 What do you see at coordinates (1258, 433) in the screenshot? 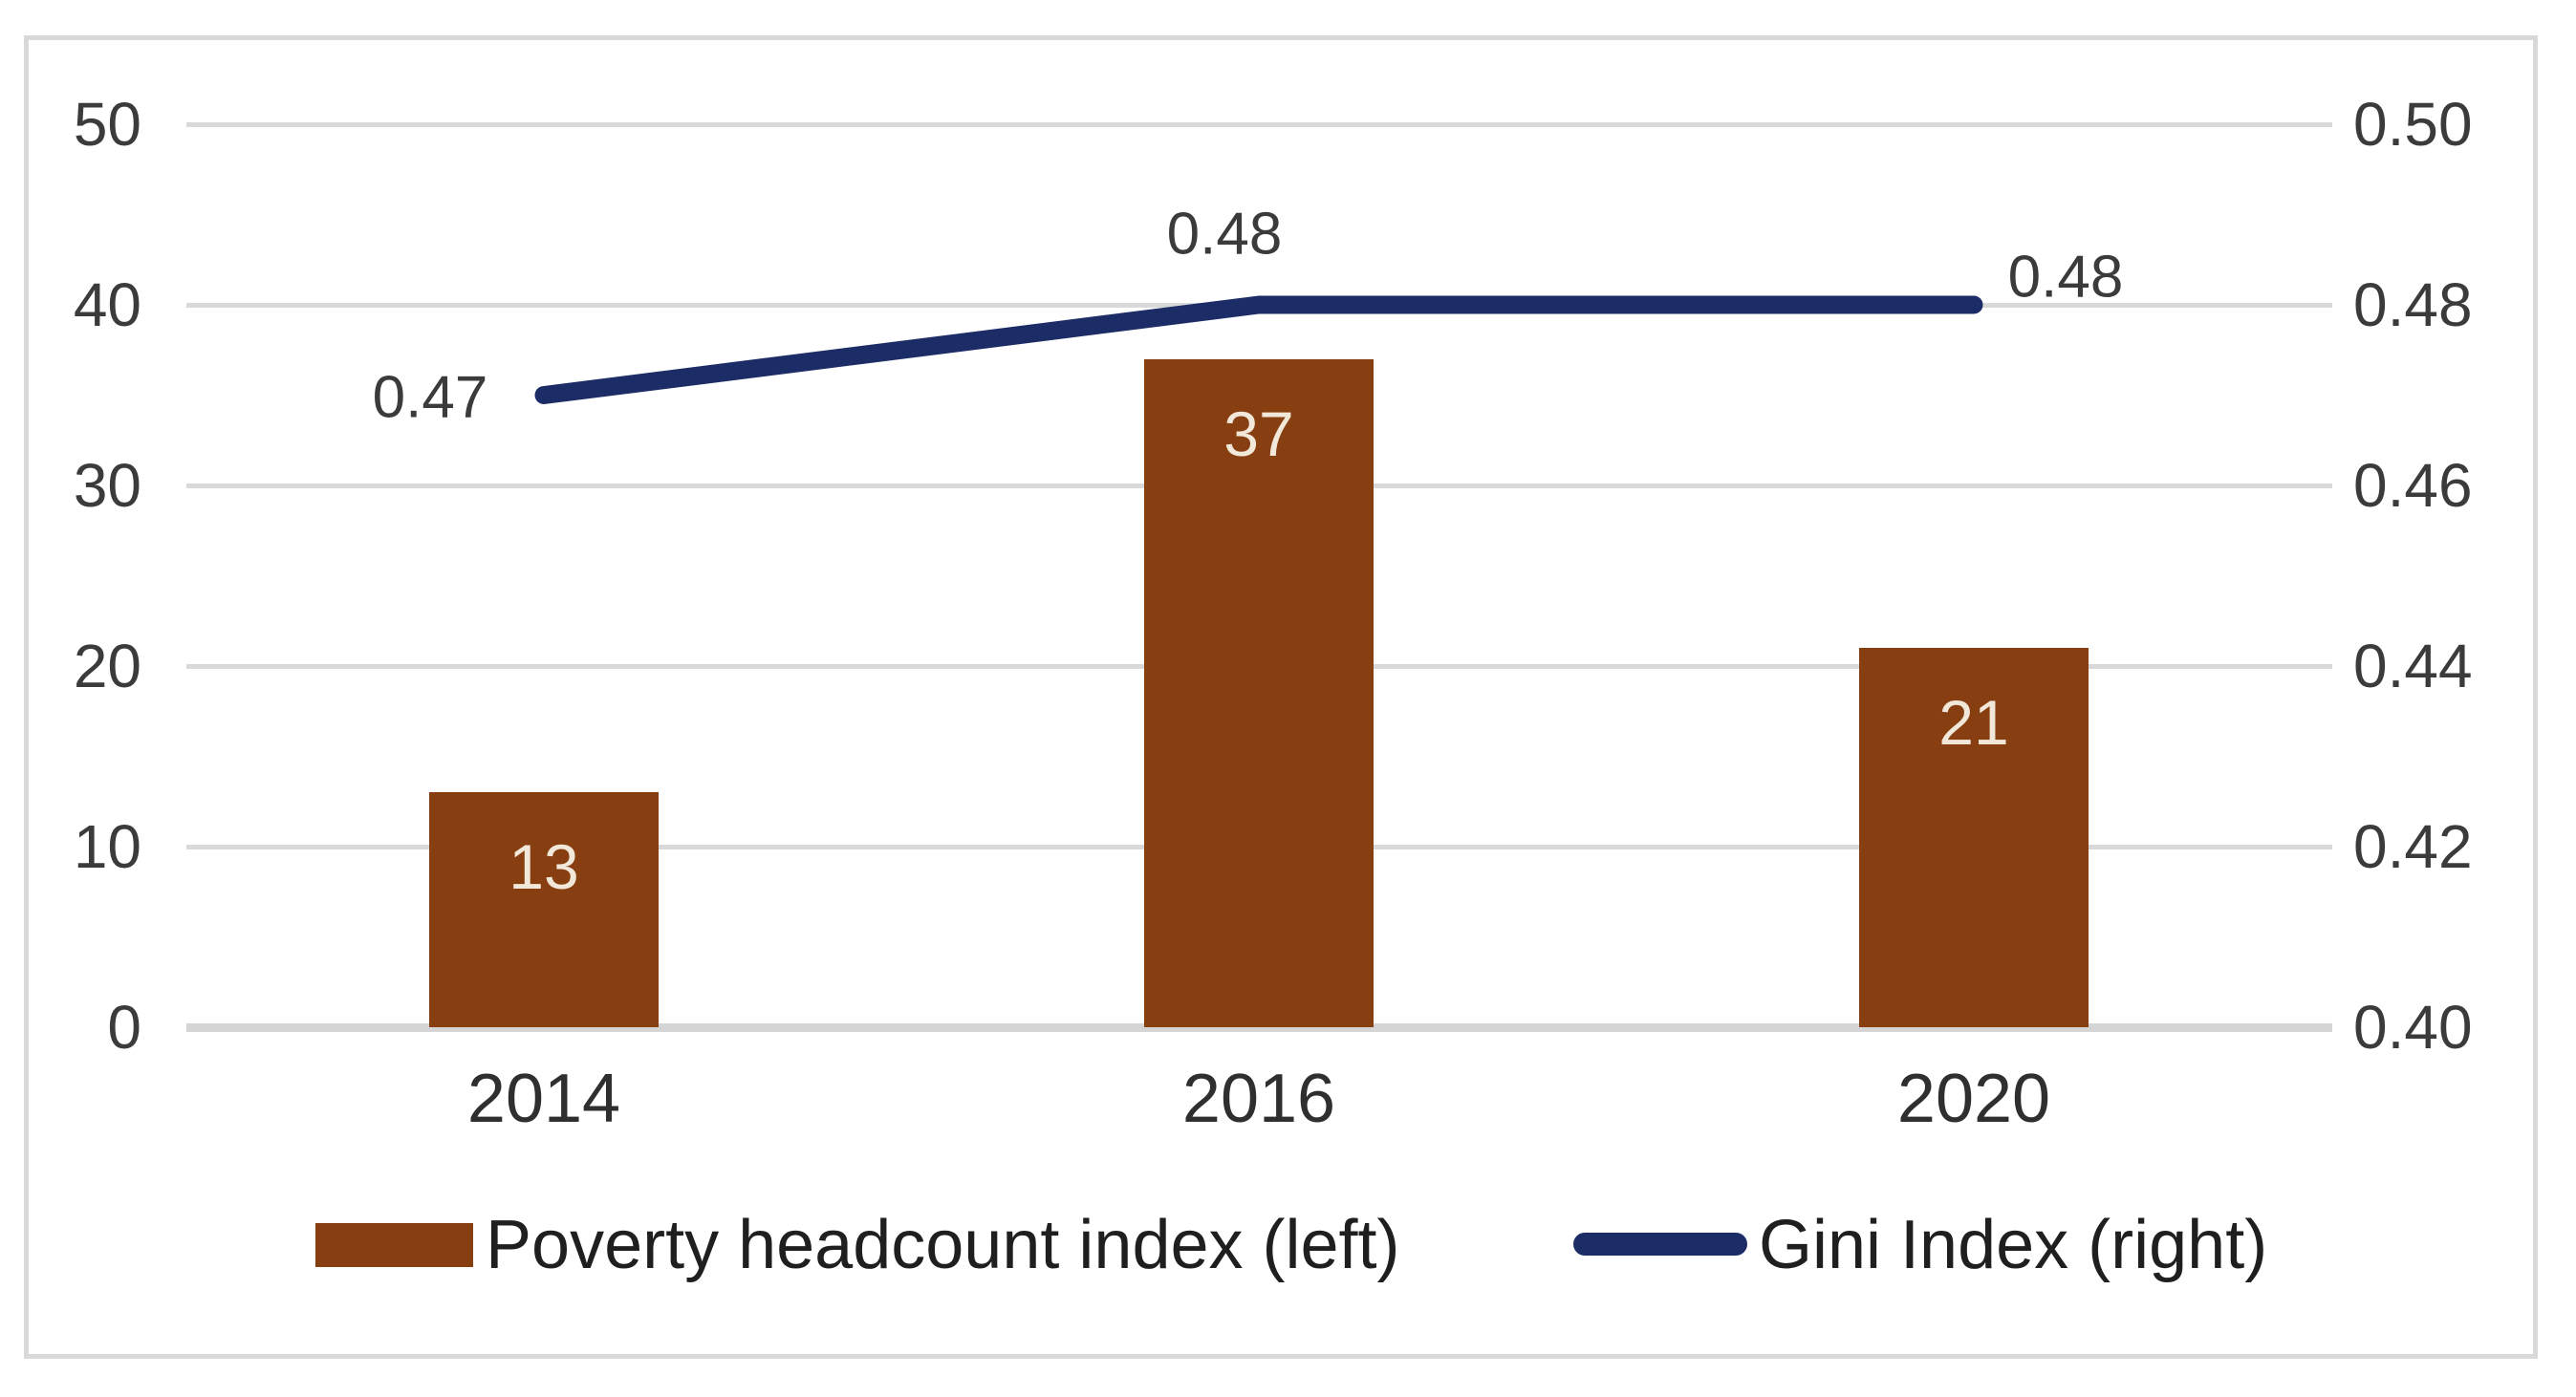
I see `bar-value-label: 37` at bounding box center [1258, 433].